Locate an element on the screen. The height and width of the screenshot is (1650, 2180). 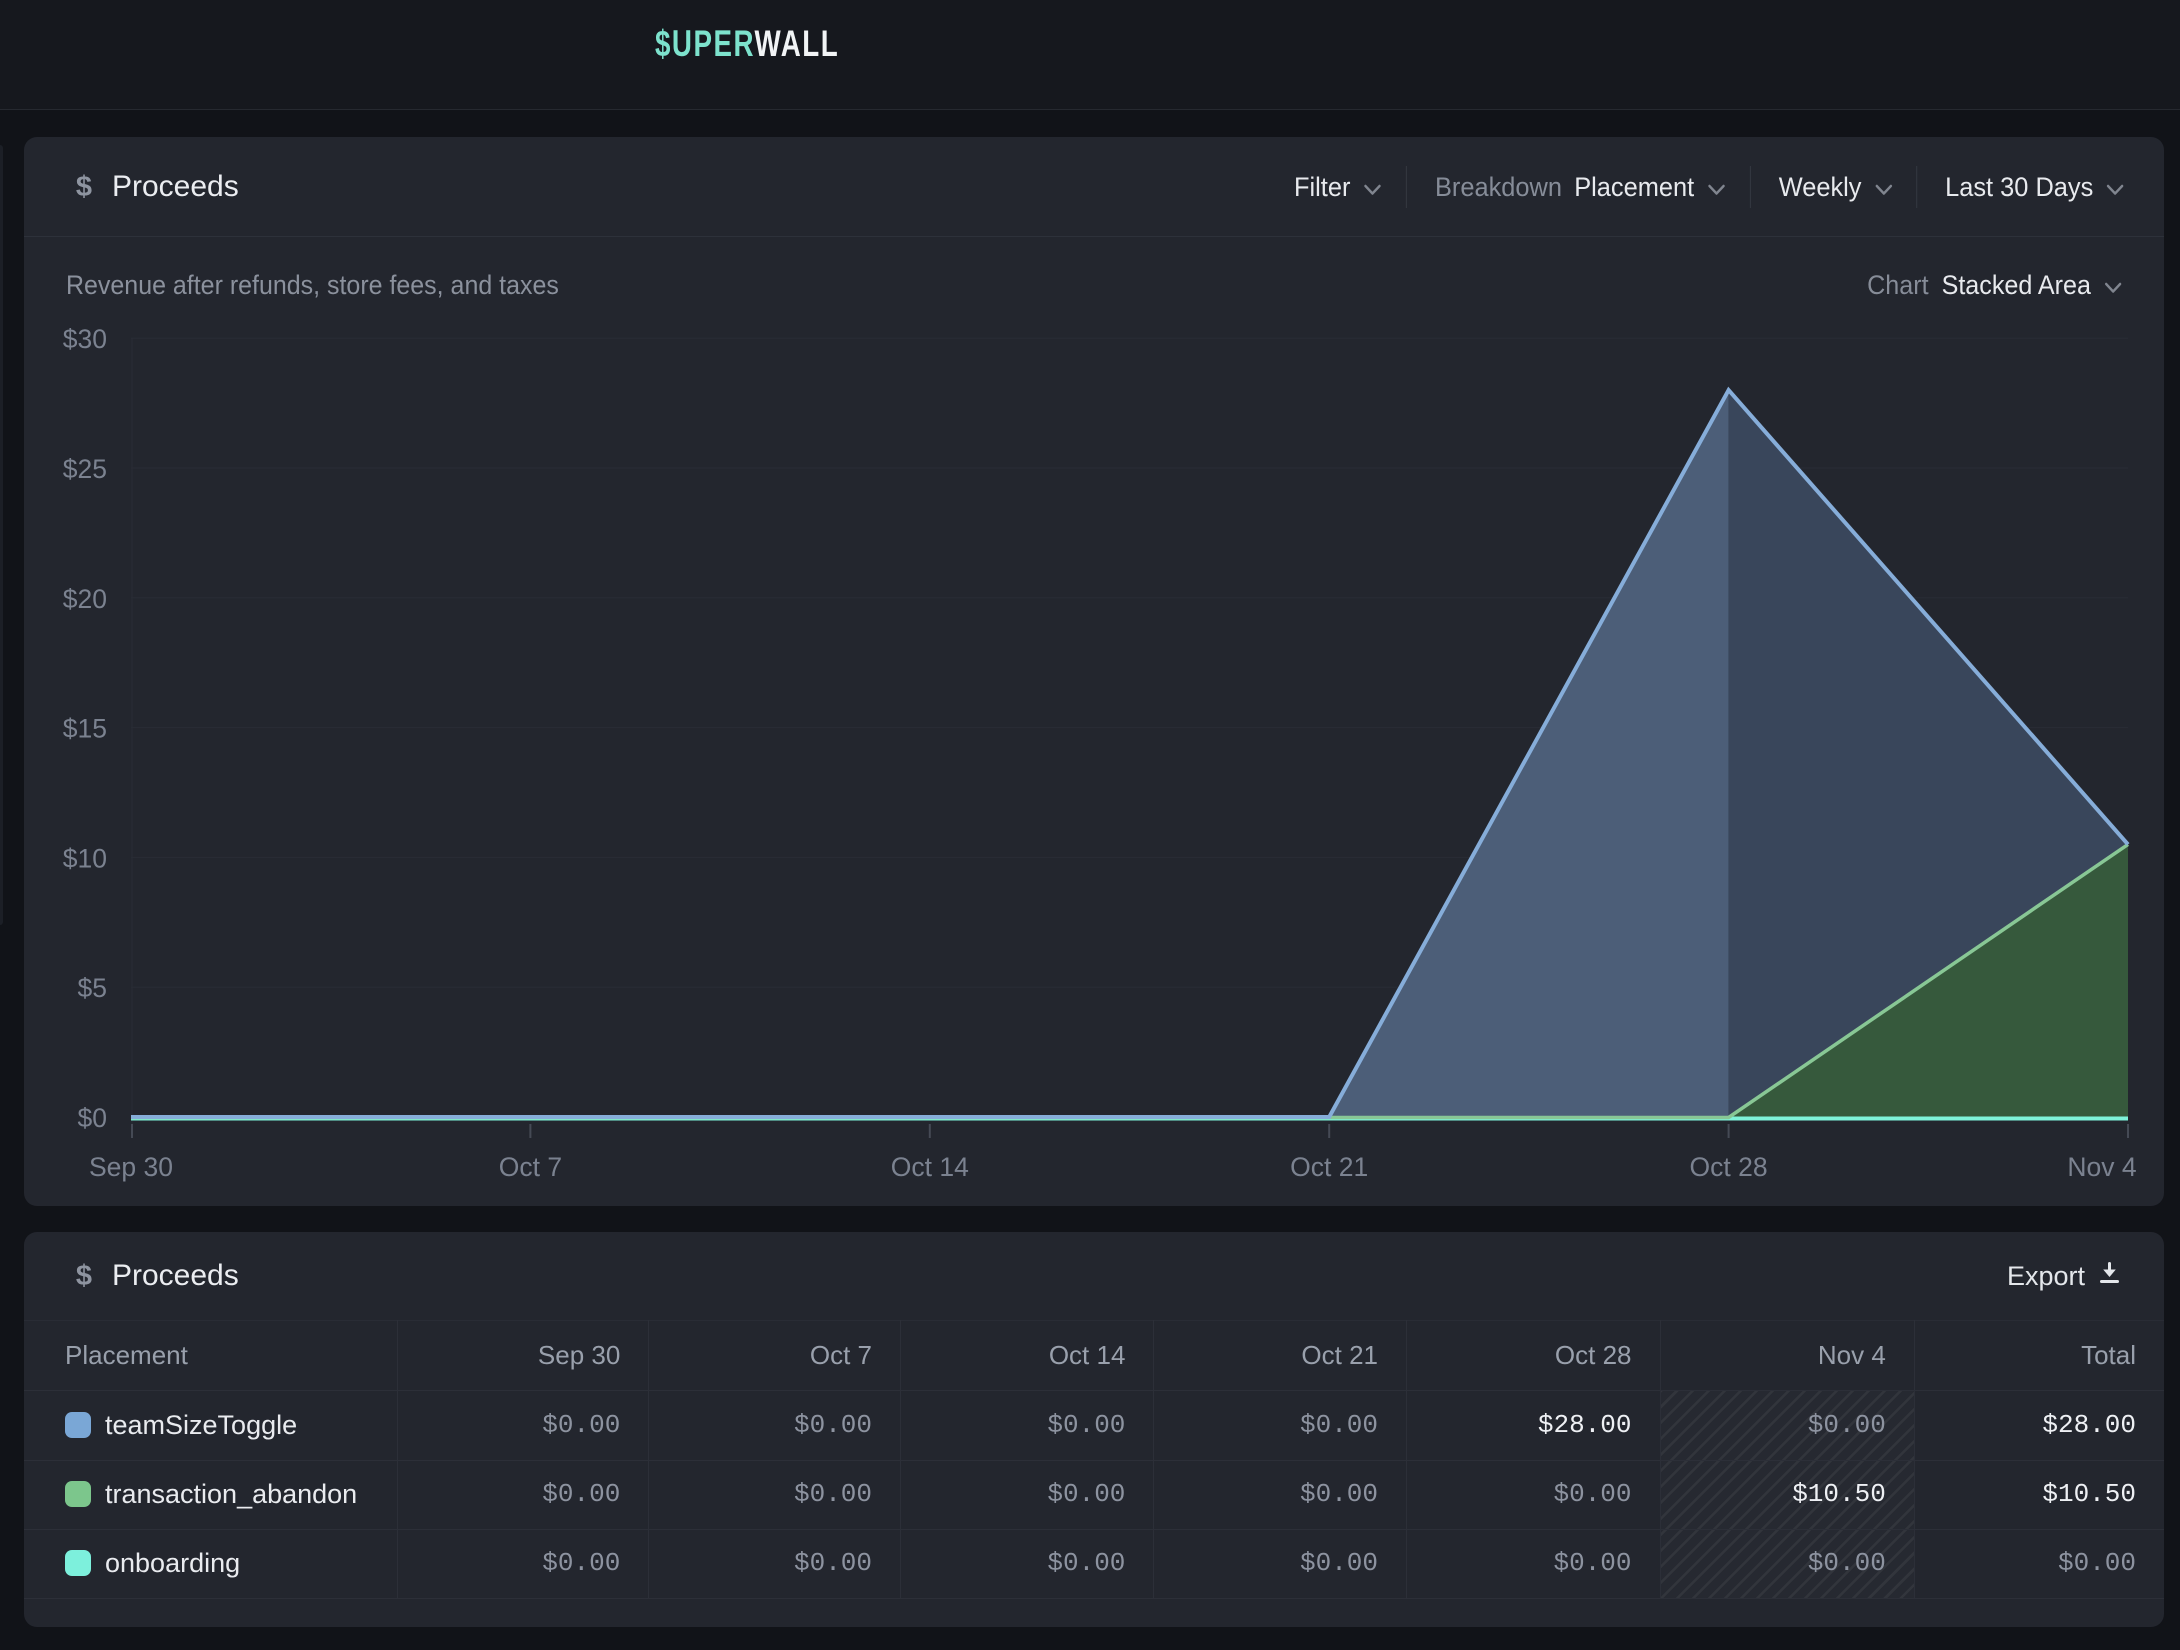
svg-text: Oct 14 is located at coordinates (930, 1167).